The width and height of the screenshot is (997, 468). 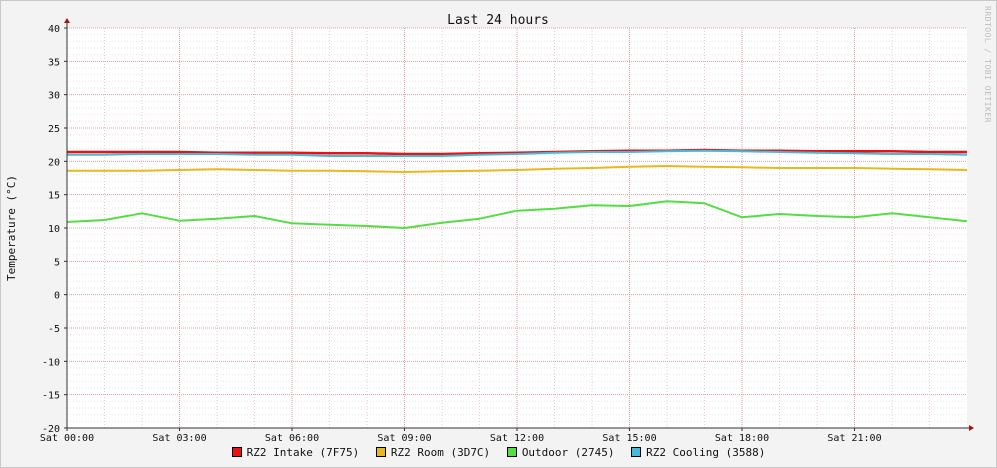 I want to click on x-tick-label: Sat 21:00, so click(x=854, y=438).